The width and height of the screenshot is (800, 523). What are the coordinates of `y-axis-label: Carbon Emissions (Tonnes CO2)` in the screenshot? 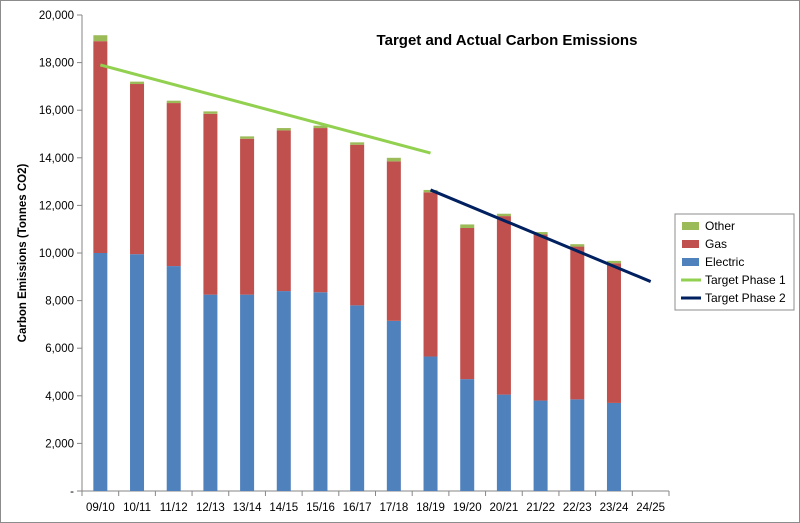 It's located at (23, 252).